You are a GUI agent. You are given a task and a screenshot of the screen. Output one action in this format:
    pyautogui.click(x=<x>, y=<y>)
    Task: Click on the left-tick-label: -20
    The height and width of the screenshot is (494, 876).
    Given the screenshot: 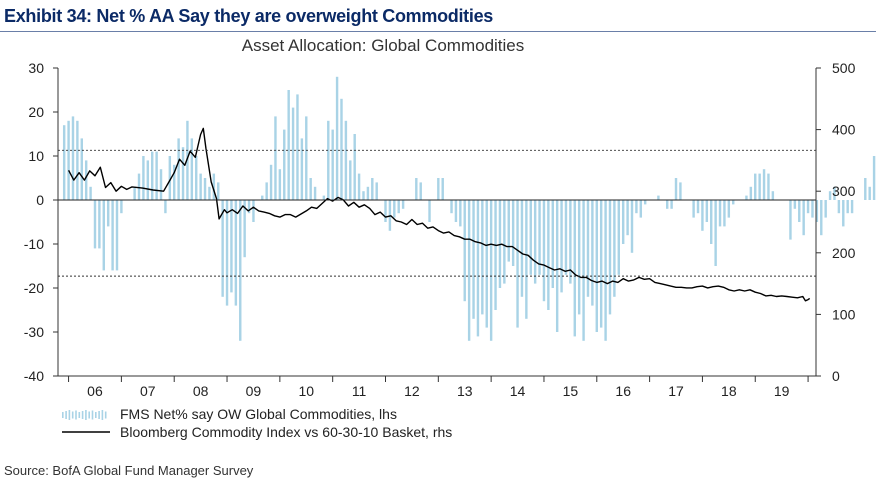 What is the action you would take?
    pyautogui.click(x=34, y=288)
    